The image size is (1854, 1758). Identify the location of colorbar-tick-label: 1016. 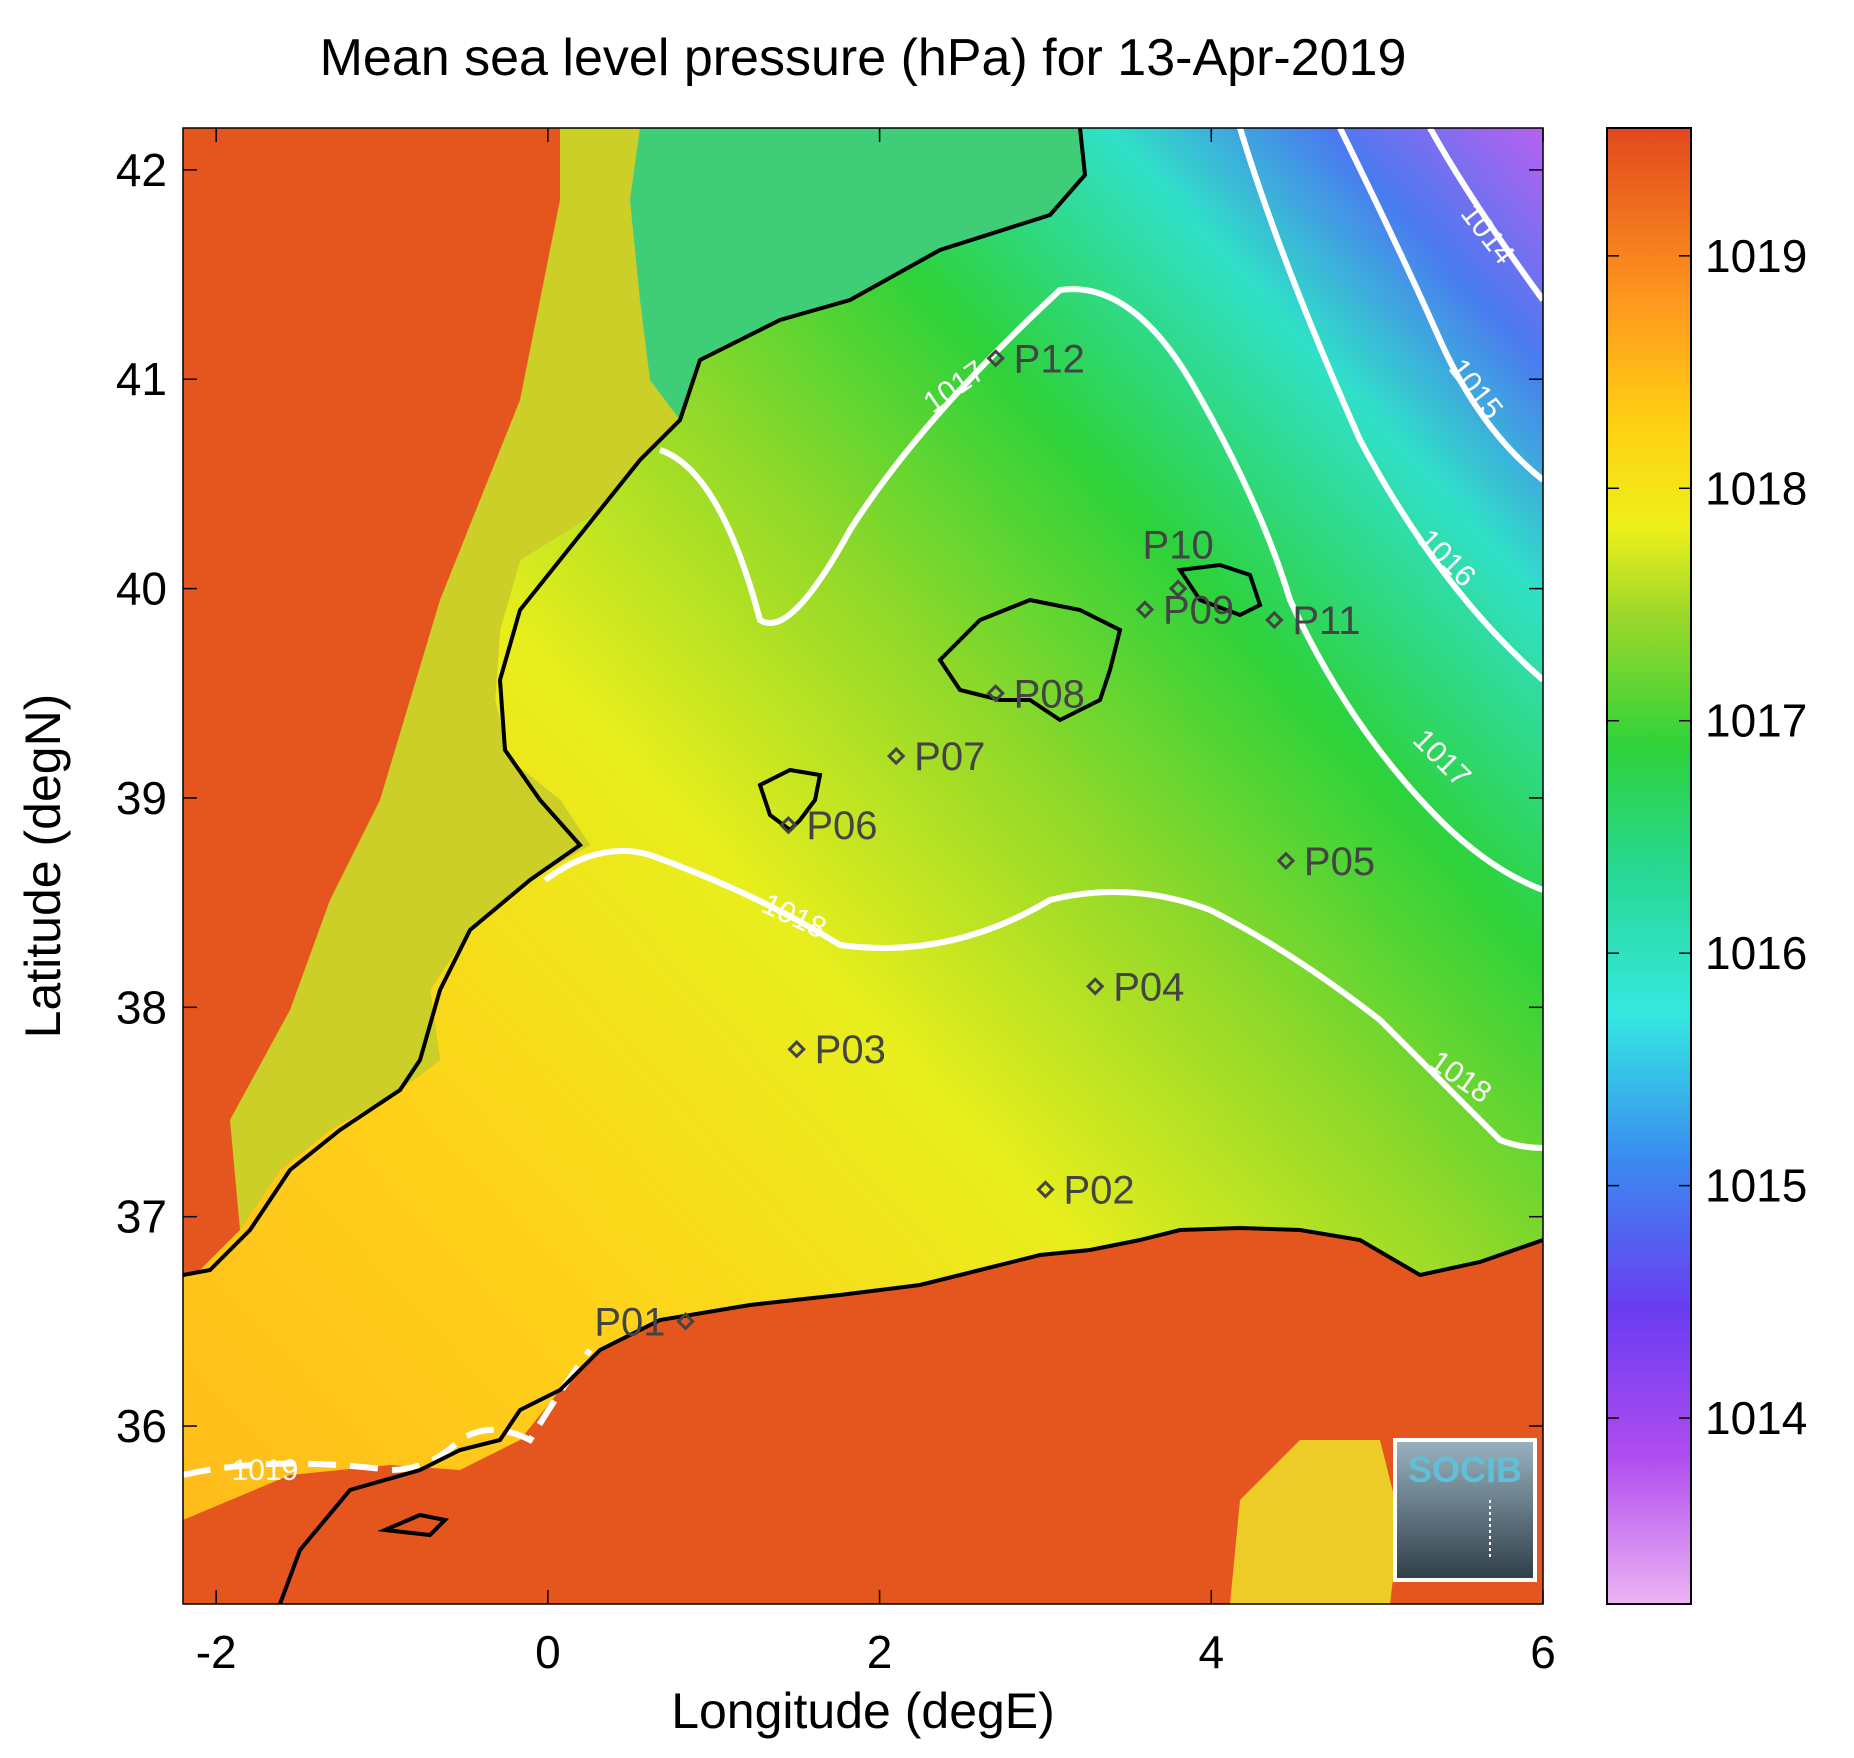
(1756, 953).